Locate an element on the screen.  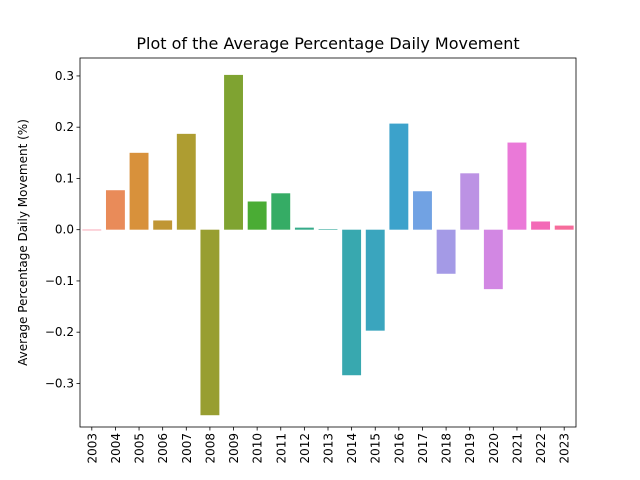
bar-2015 is located at coordinates (375, 280).